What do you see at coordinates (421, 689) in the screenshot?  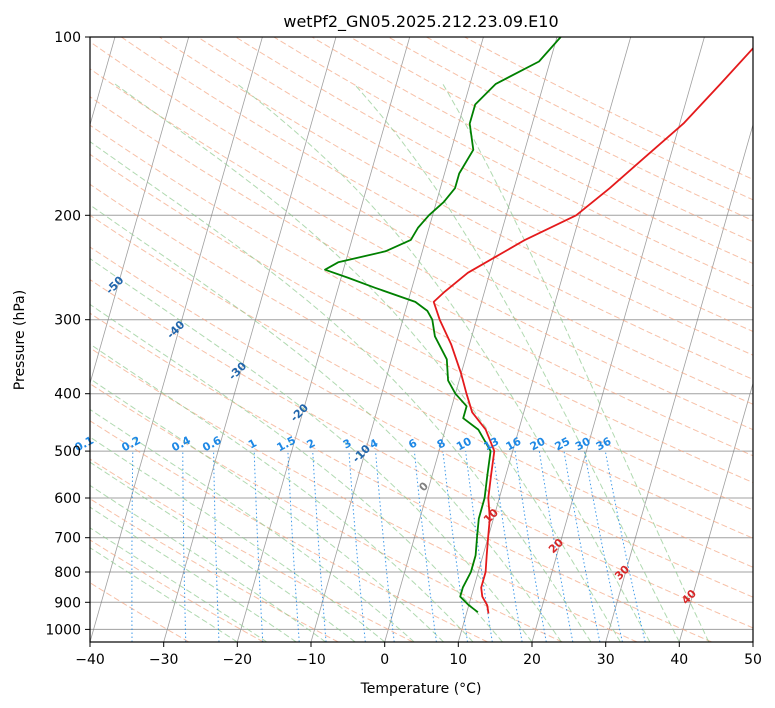 I see `x-axis-label: Temperature (°C)` at bounding box center [421, 689].